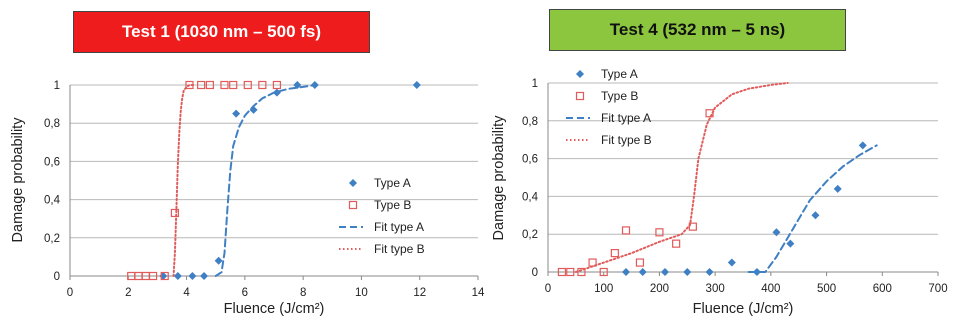 Image resolution: width=969 pixels, height=325 pixels. What do you see at coordinates (221, 32) in the screenshot?
I see `chart-1-title-badge: Test 1 (1030 nm – 500 fs)` at bounding box center [221, 32].